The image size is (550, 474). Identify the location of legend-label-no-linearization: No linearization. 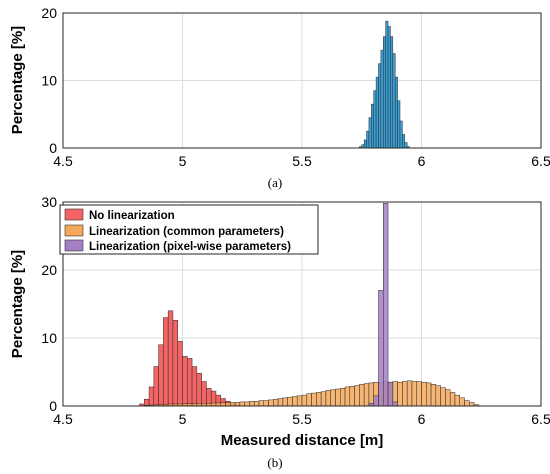
(132, 216).